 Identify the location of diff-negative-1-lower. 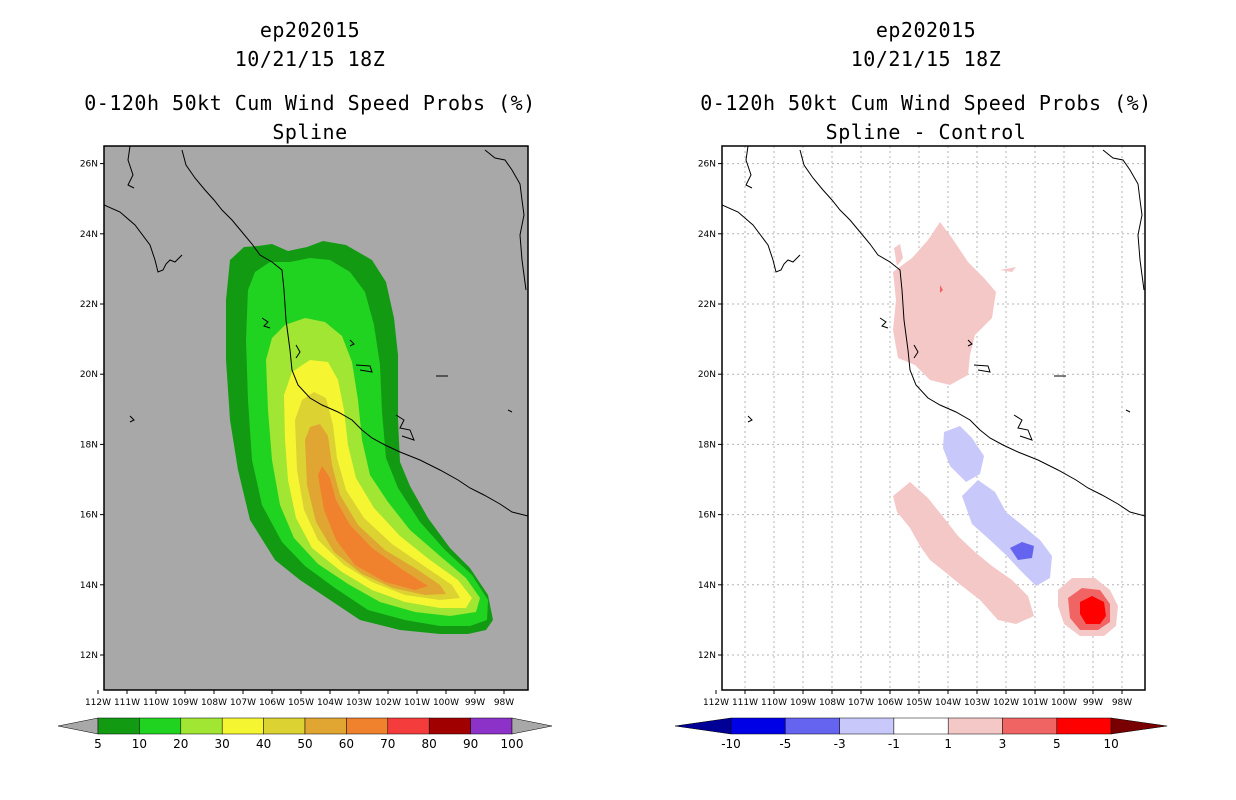
(1007, 533).